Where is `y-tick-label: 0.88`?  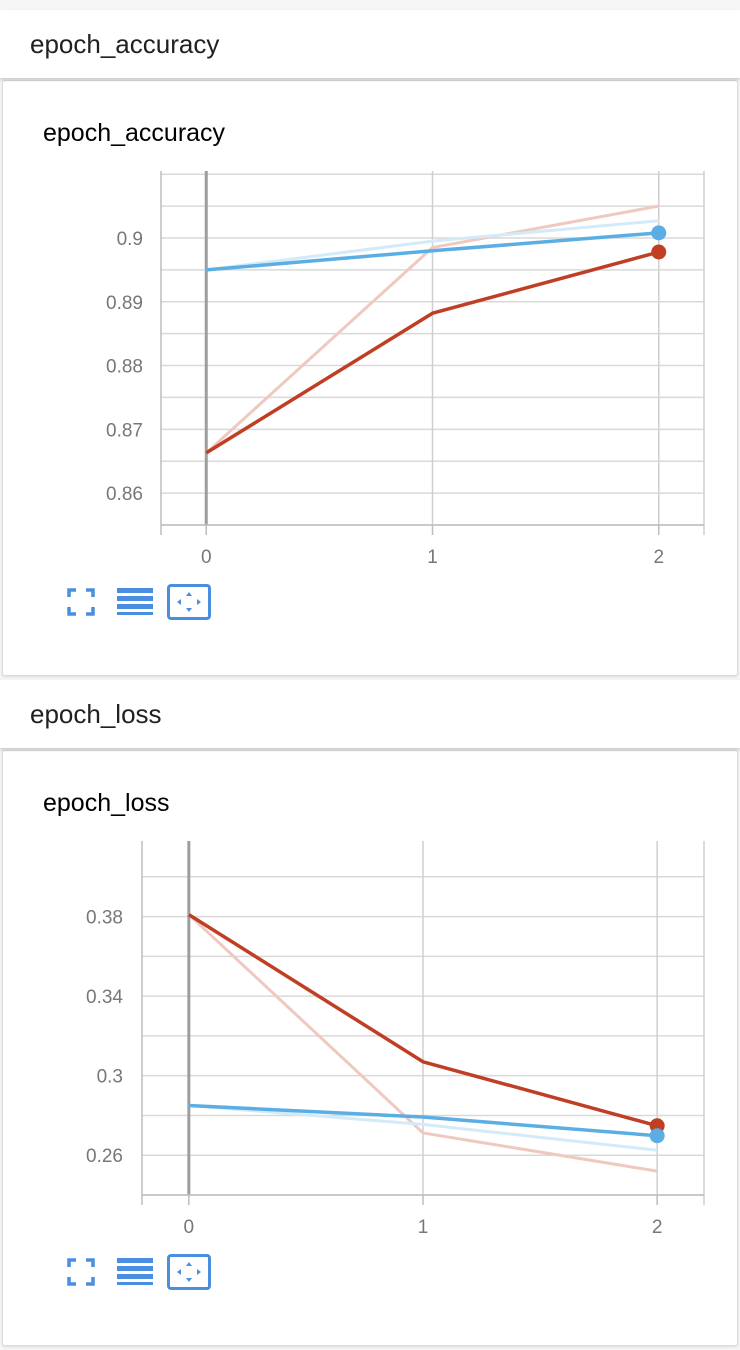
y-tick-label: 0.88 is located at coordinates (124, 367).